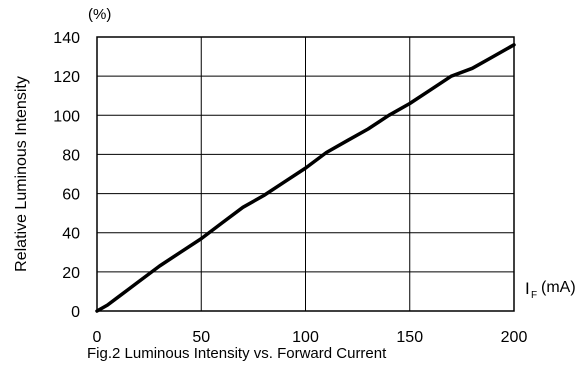  What do you see at coordinates (66, 116) in the screenshot?
I see `y-tick-label: 100` at bounding box center [66, 116].